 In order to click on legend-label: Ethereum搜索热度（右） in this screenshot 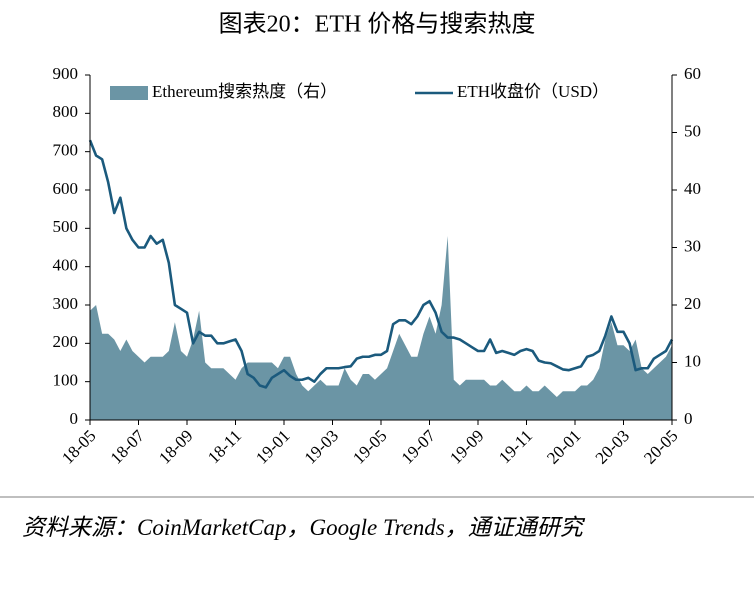, I will do `click(244, 91)`.